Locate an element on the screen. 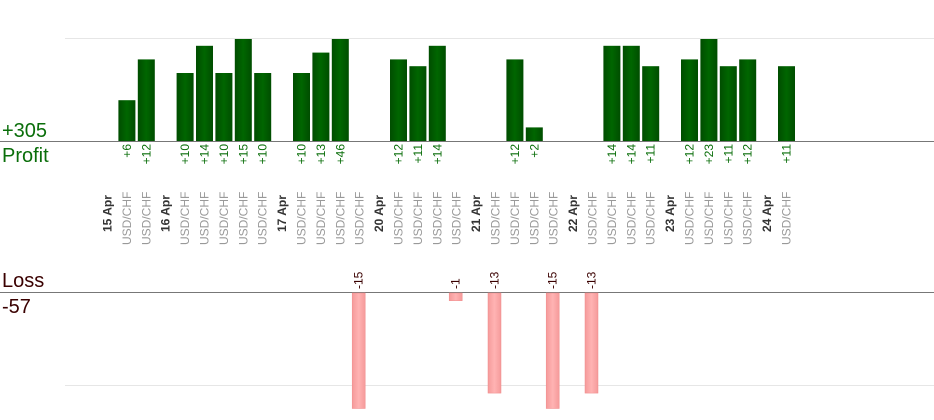 The height and width of the screenshot is (420, 934). profit-value-label: +23 is located at coordinates (709, 154).